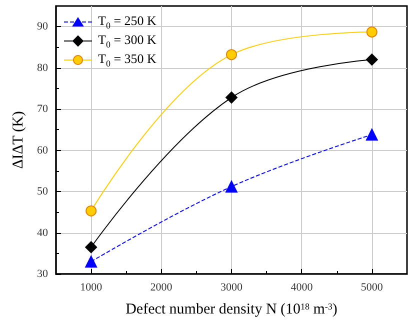 This screenshot has width=419, height=330. Describe the element at coordinates (302, 288) in the screenshot. I see `x-tick-label: 4000` at that location.